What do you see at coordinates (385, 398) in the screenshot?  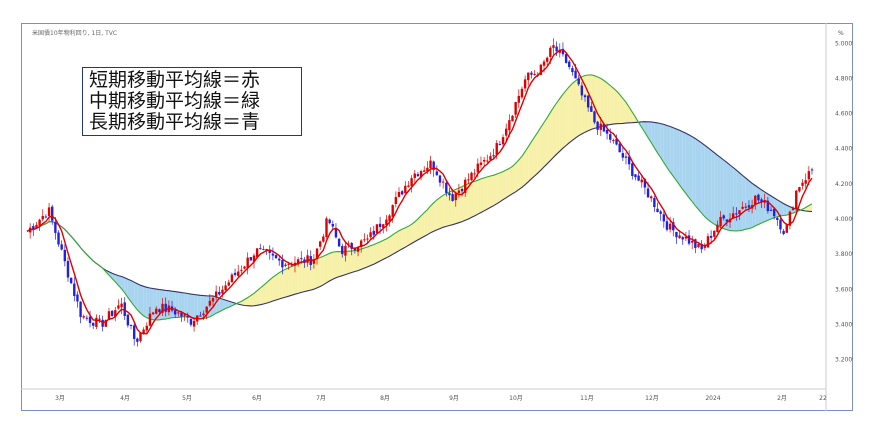 I see `x-tick-label: 8月` at bounding box center [385, 398].